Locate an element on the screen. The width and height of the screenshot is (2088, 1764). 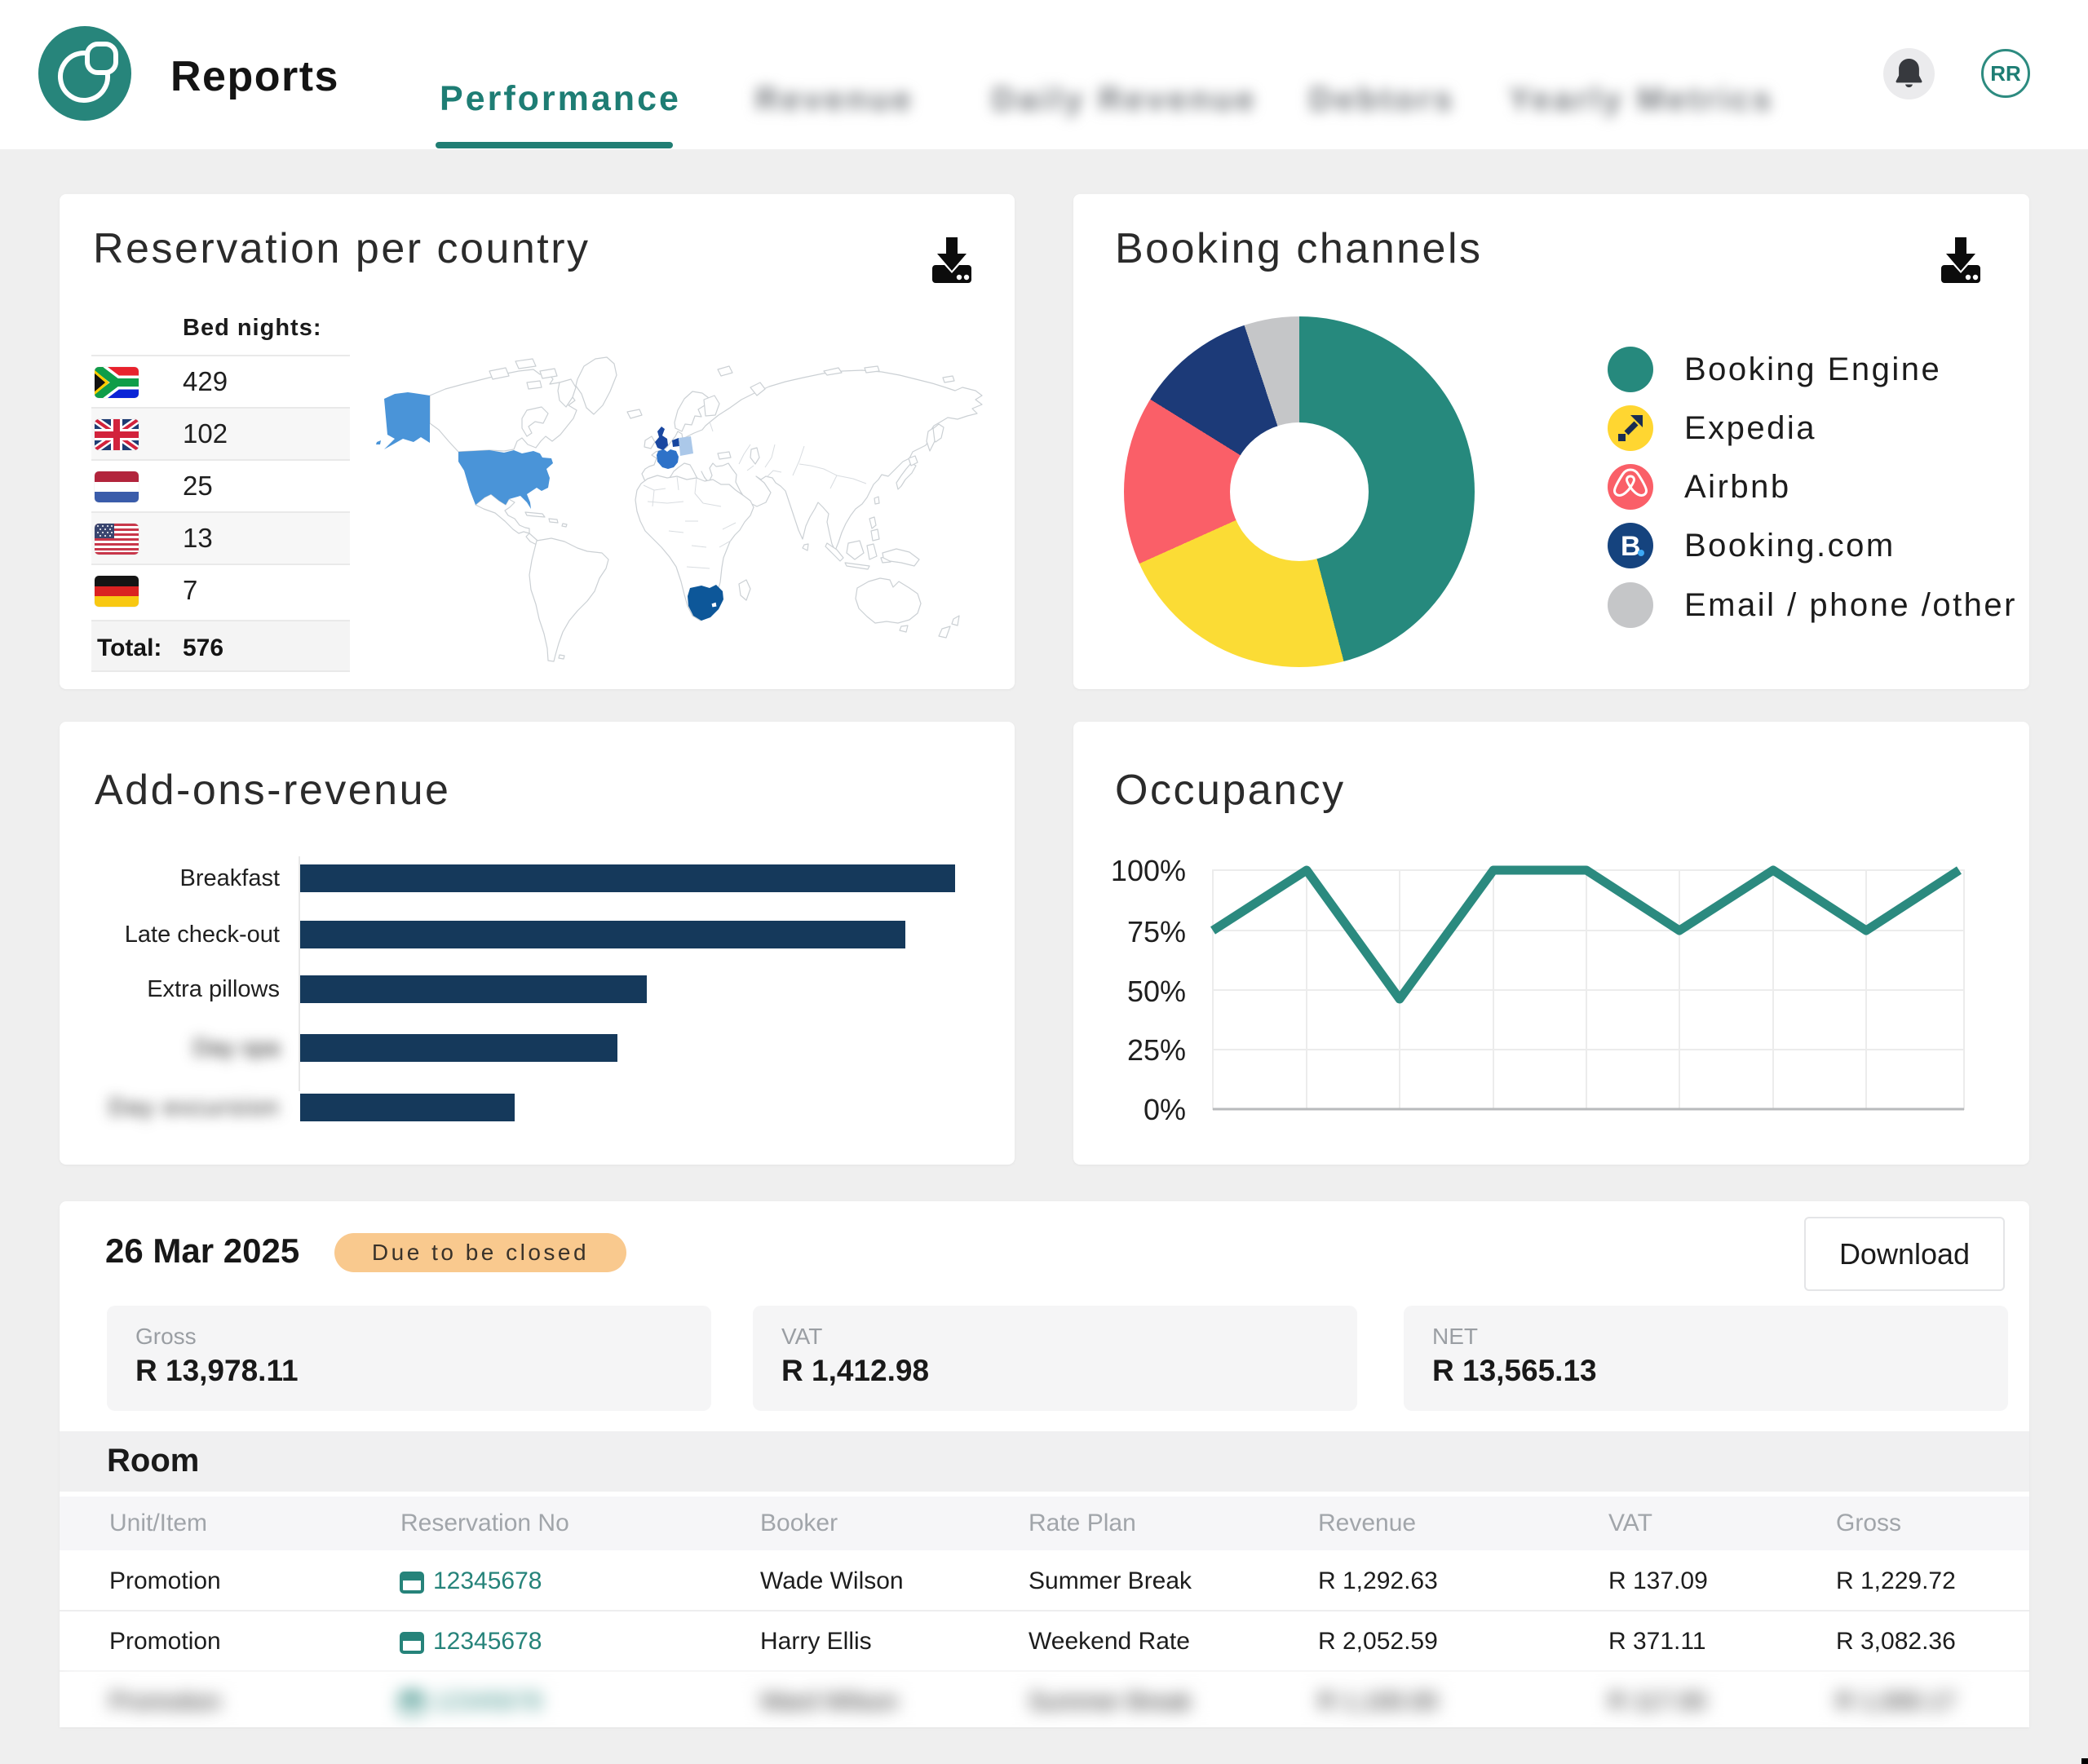
svg-text: B is located at coordinates (1631, 546).